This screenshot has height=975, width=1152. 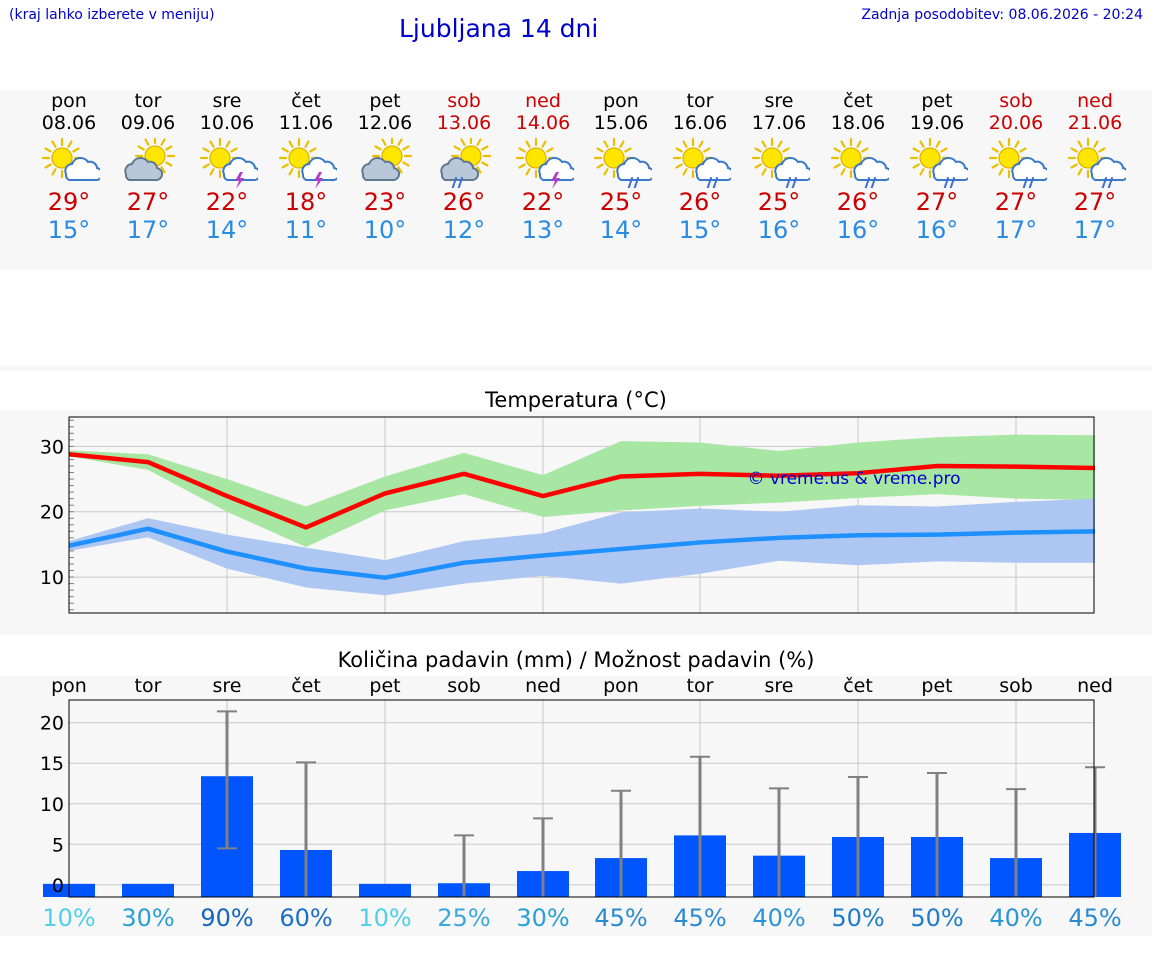 I want to click on min-temperature: 14°, so click(x=227, y=230).